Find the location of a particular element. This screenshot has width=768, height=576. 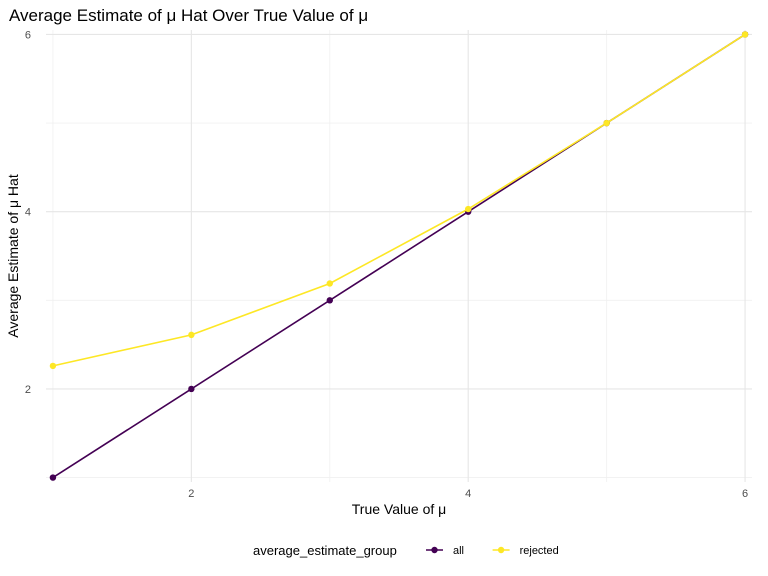

legend-label-all: all is located at coordinates (458, 551).